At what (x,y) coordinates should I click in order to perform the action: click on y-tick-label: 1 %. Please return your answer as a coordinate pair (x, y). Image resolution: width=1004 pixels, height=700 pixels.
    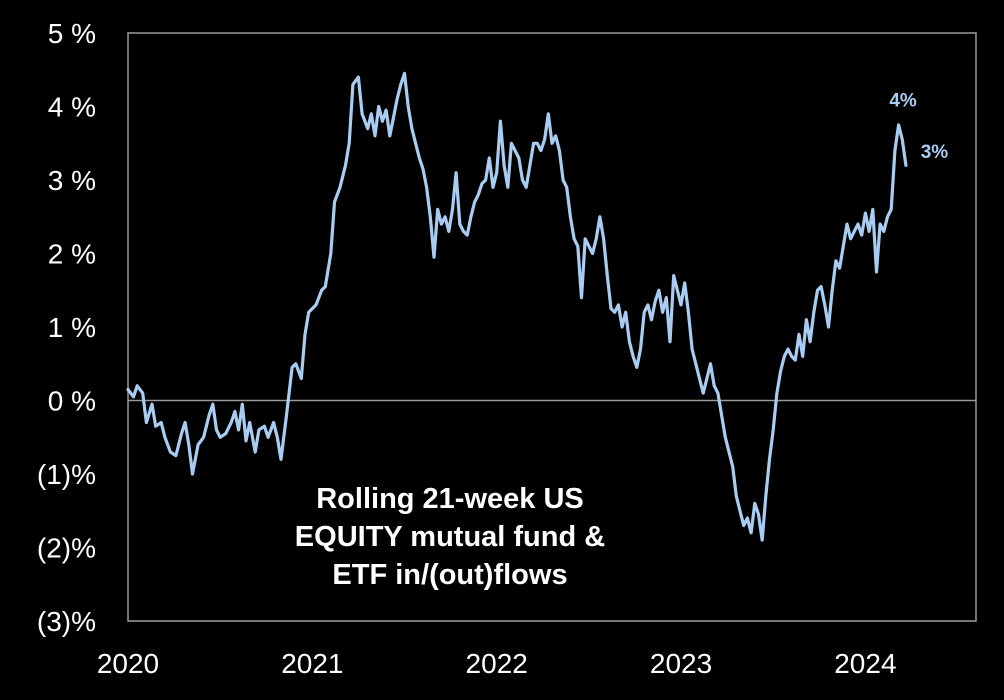
    Looking at the image, I should click on (72, 327).